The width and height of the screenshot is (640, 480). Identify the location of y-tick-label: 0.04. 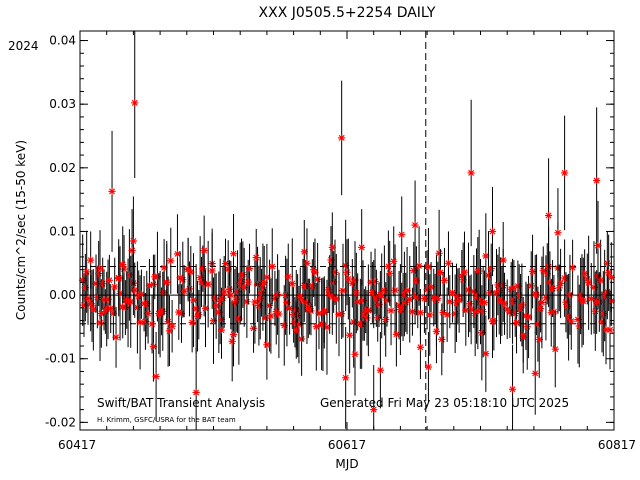
(62, 41).